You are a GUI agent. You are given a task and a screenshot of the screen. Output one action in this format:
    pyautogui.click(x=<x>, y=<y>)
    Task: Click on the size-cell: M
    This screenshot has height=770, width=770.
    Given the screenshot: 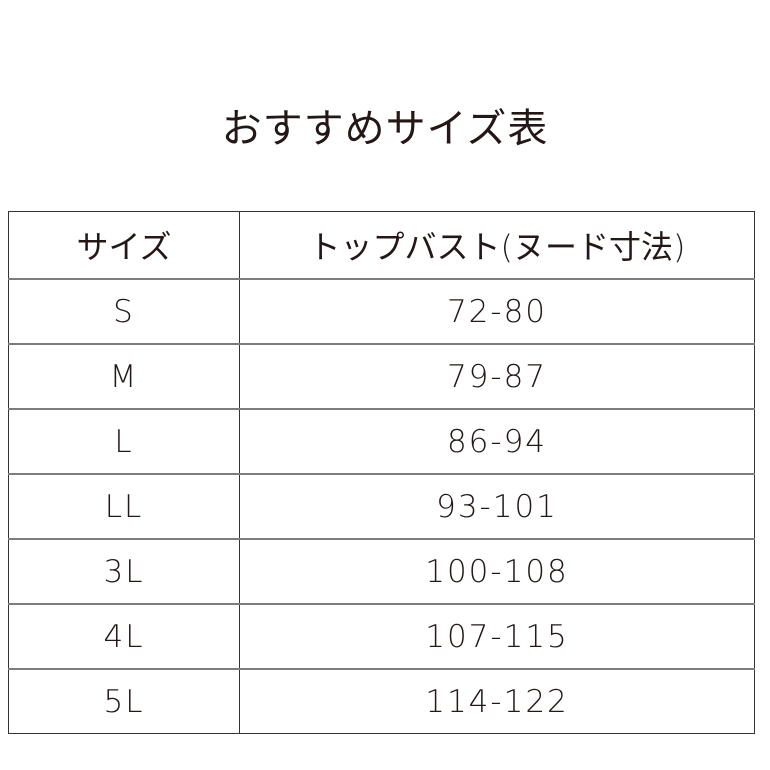 What is the action you would take?
    pyautogui.click(x=124, y=376)
    